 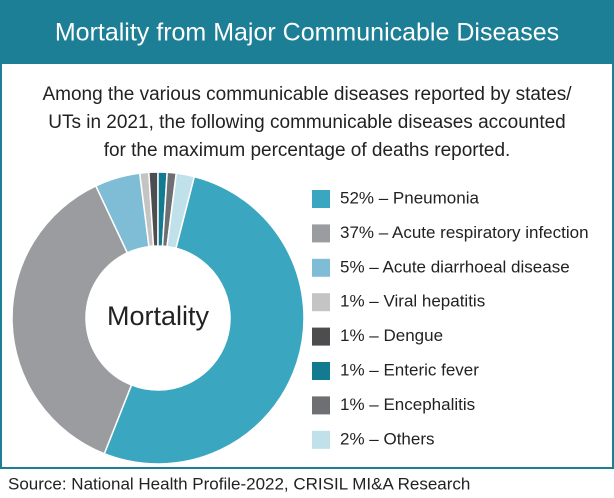 I want to click on legend-label: 37% – Acute respiratory infection, so click(x=464, y=232).